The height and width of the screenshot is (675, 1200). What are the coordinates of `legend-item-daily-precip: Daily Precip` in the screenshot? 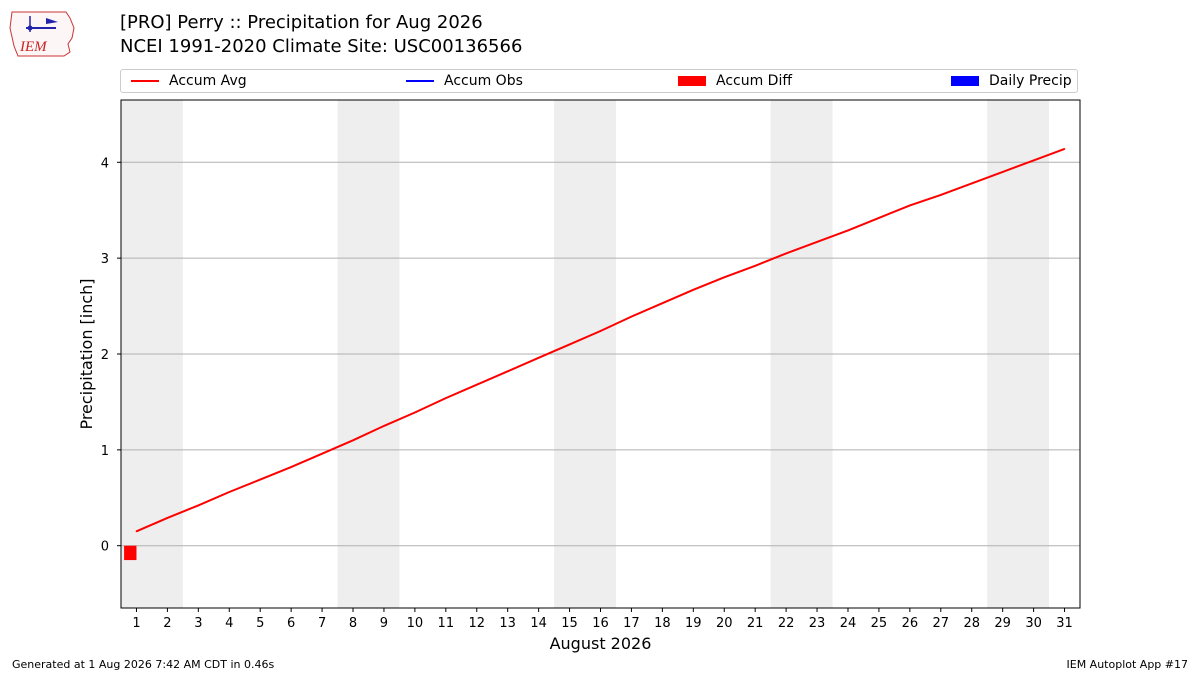 It's located at (1011, 81).